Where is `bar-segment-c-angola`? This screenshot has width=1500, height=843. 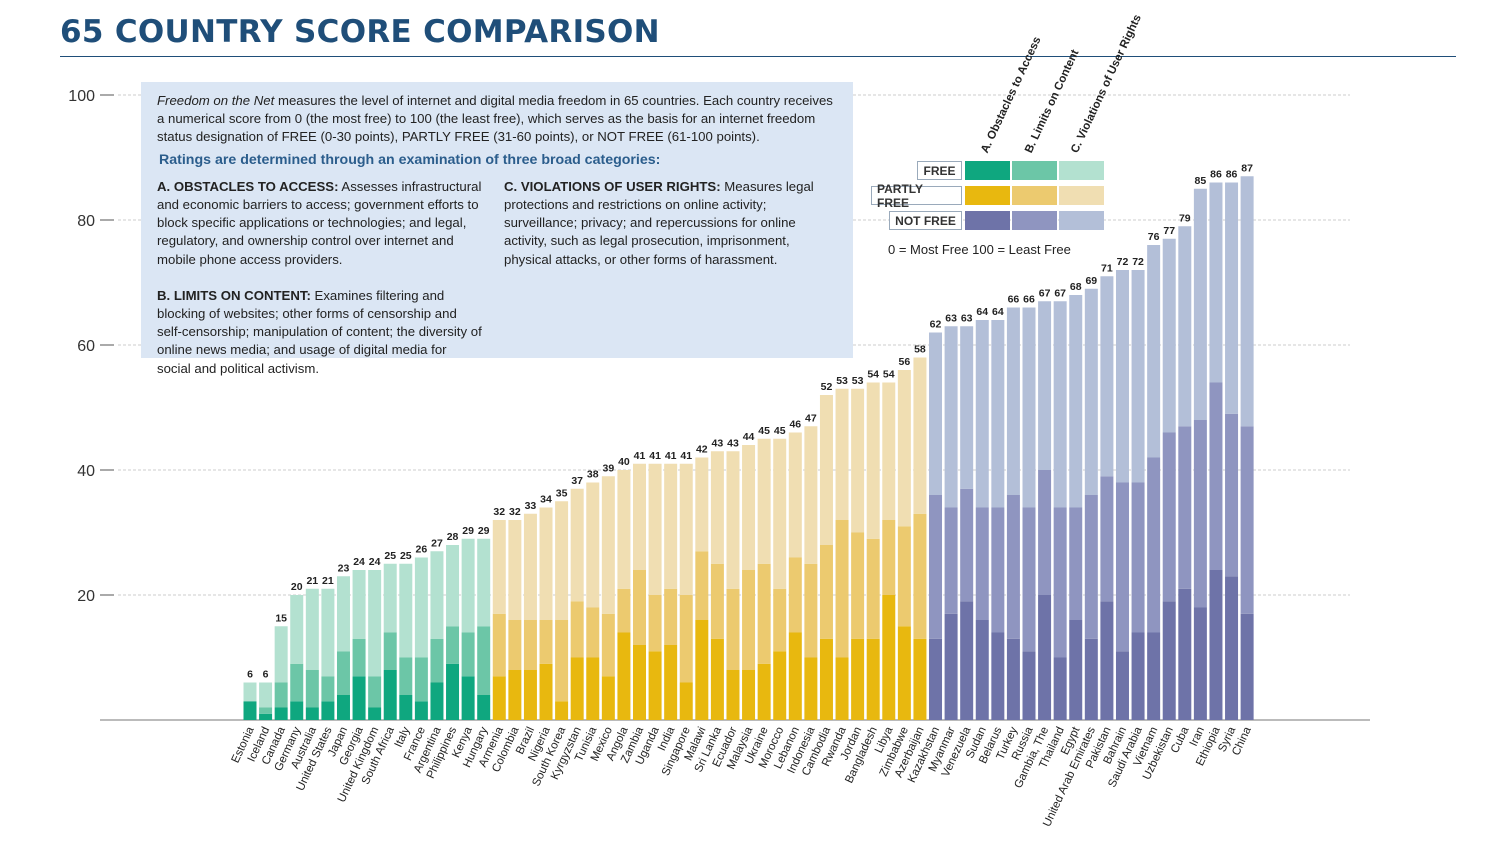 bar-segment-c-angola is located at coordinates (624, 529).